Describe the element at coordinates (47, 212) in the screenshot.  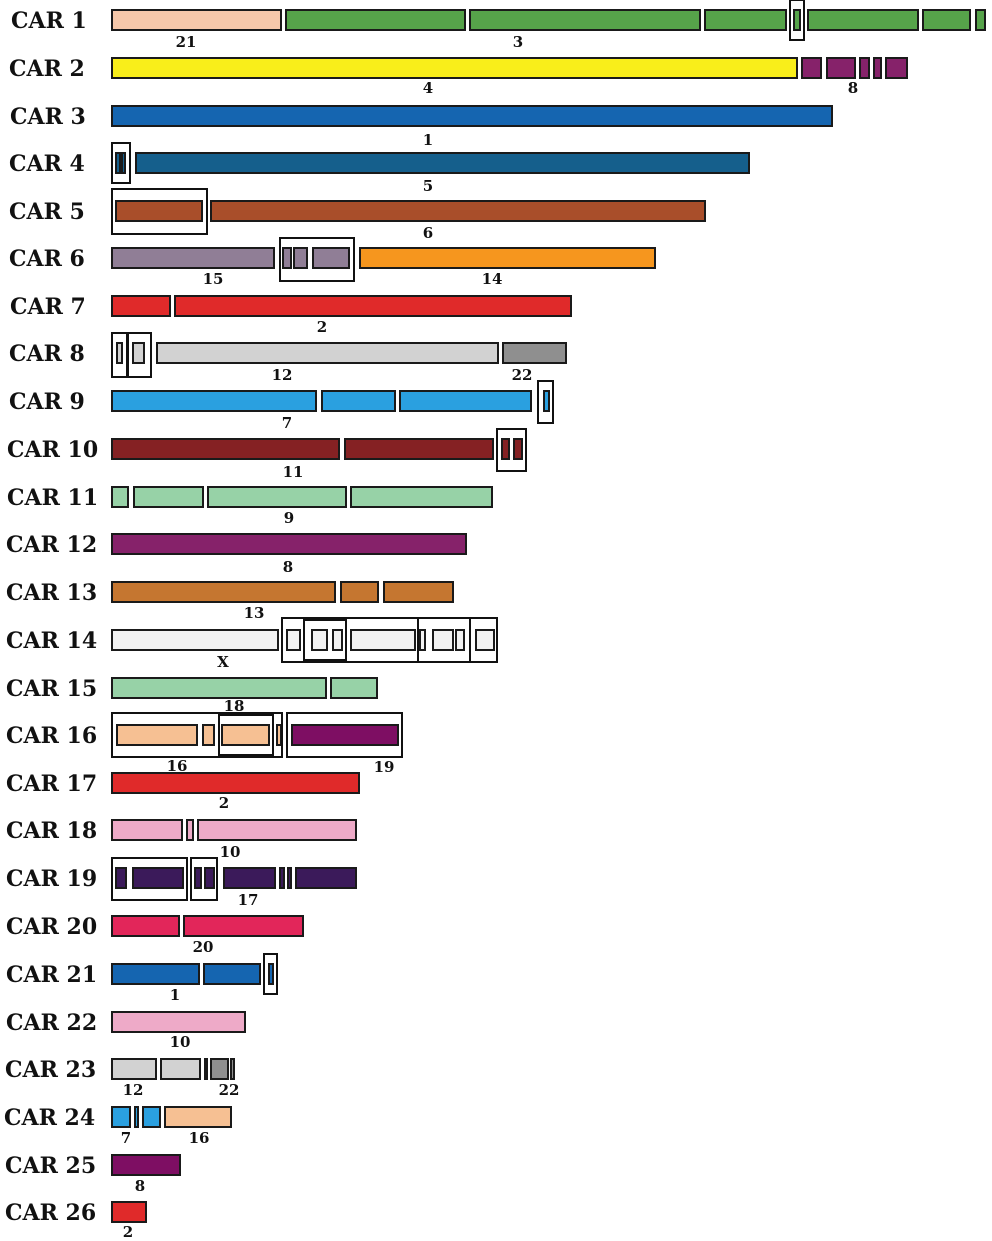
I see `chromosome-name: CAR 5` at that location.